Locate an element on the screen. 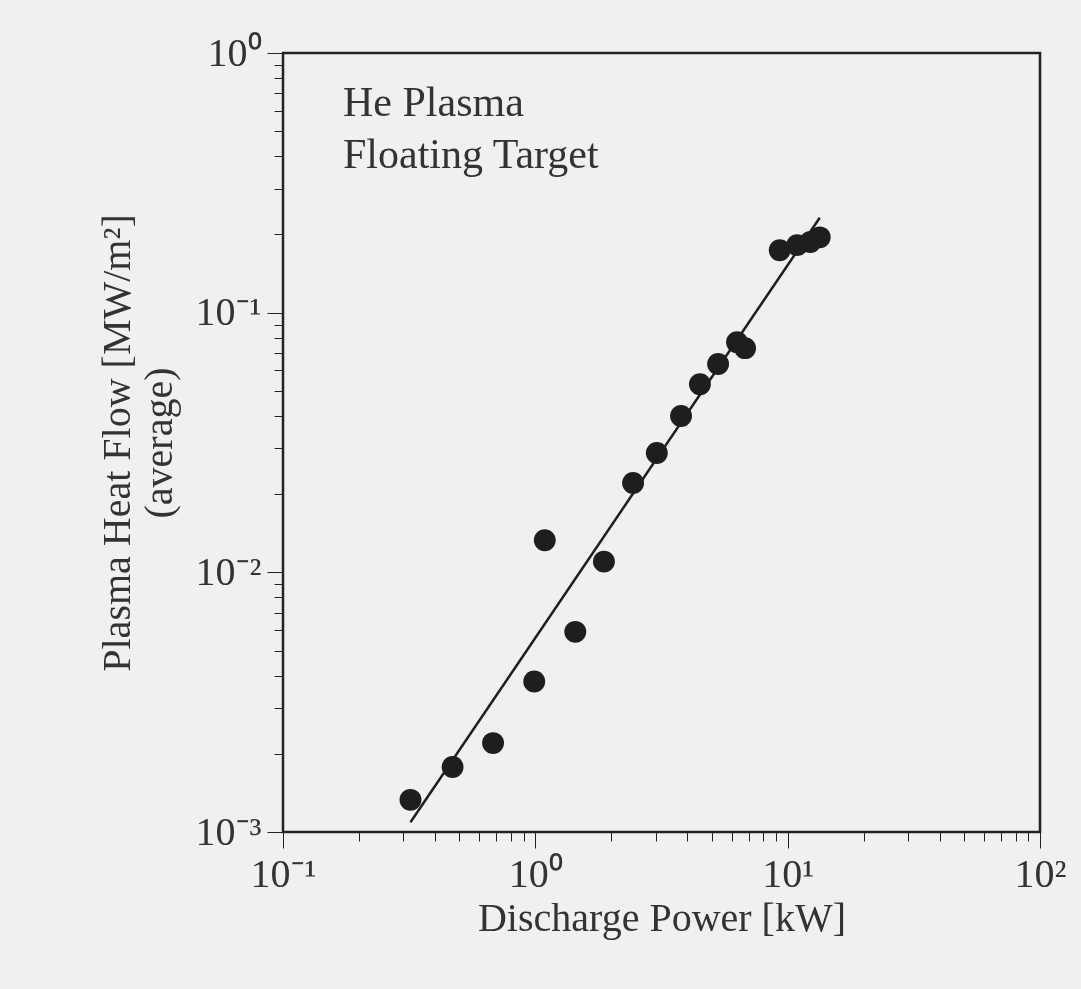 This screenshot has height=989, width=1081. x-tick-label: 10⁰ is located at coordinates (535, 873).